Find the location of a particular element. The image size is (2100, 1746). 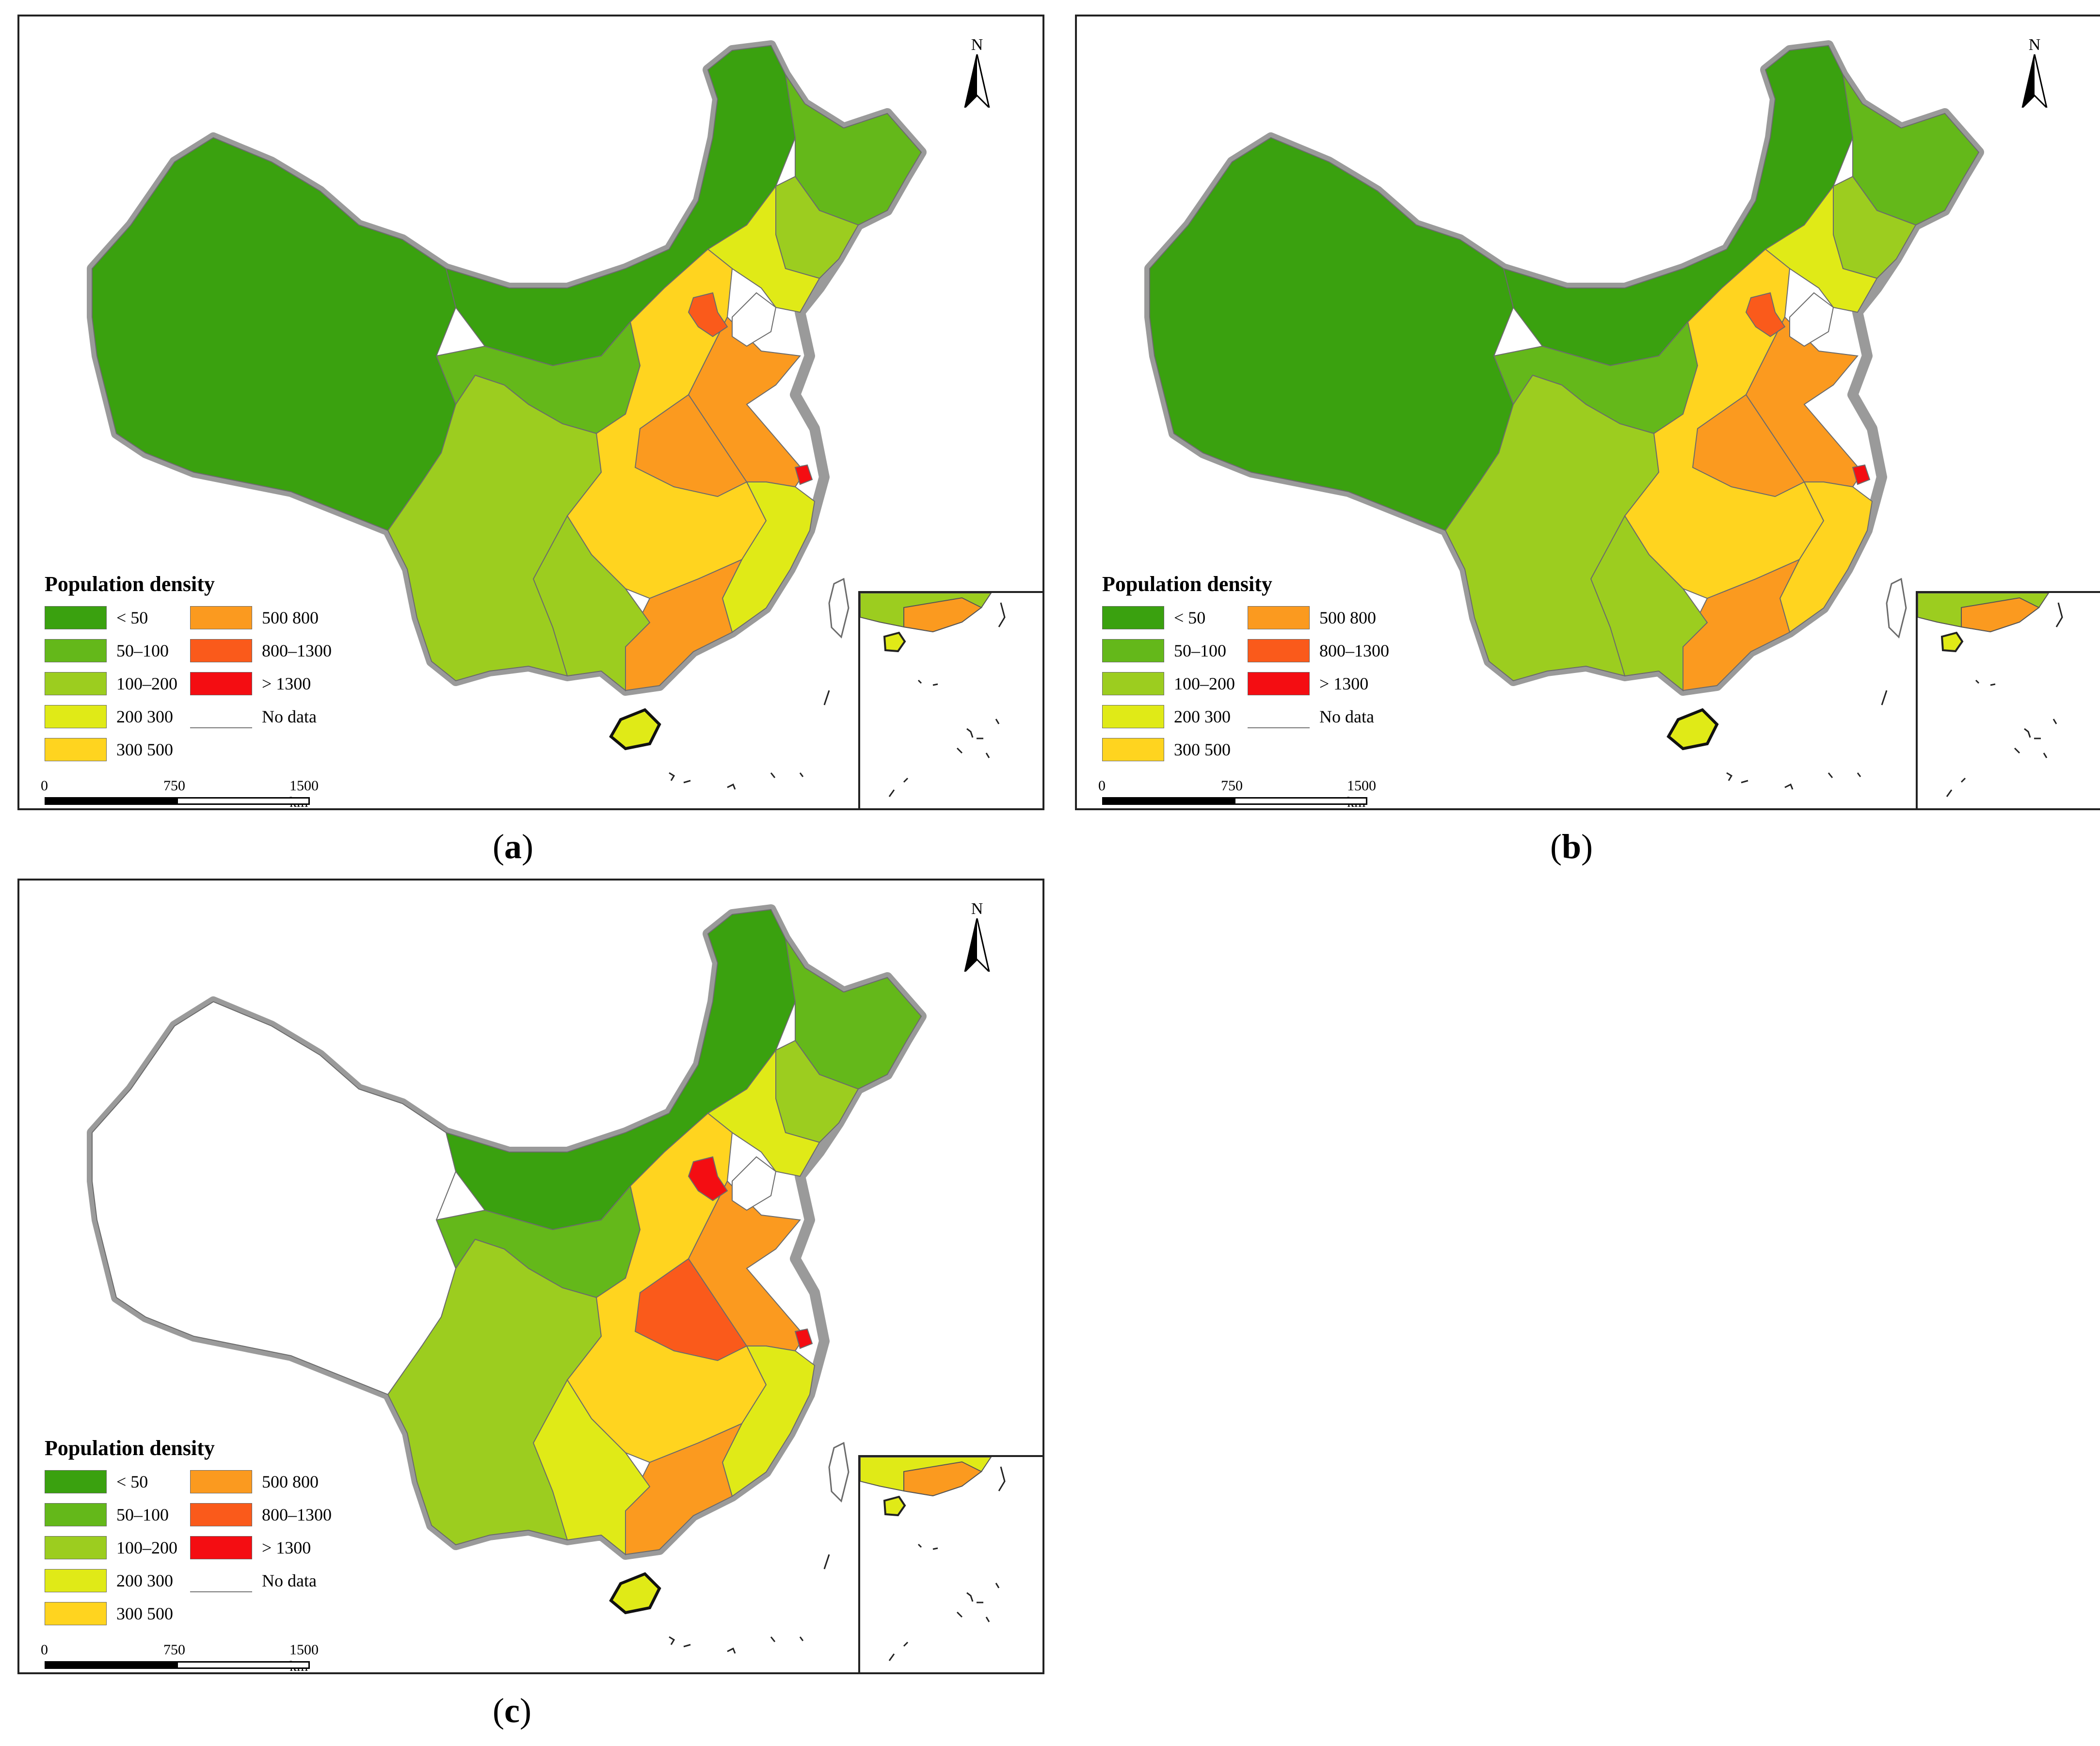

region-south is located at coordinates (591, 603).